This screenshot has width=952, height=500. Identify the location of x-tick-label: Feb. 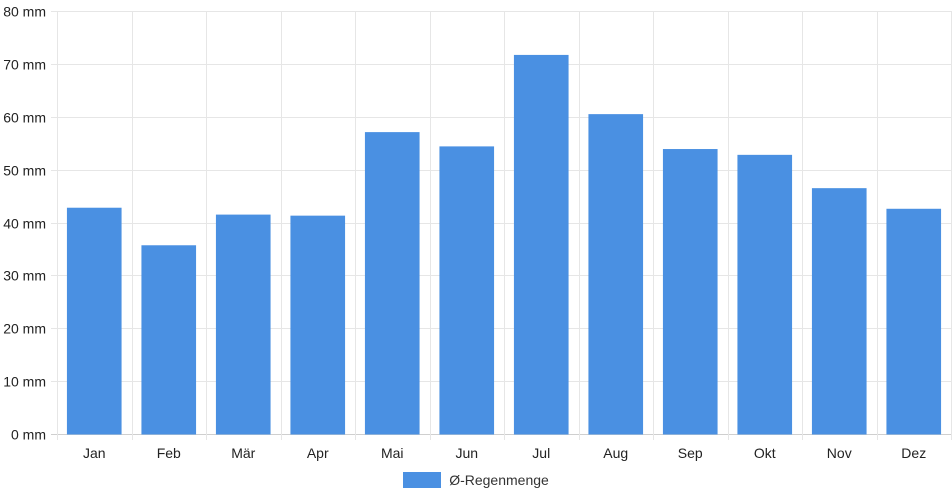
(169, 453).